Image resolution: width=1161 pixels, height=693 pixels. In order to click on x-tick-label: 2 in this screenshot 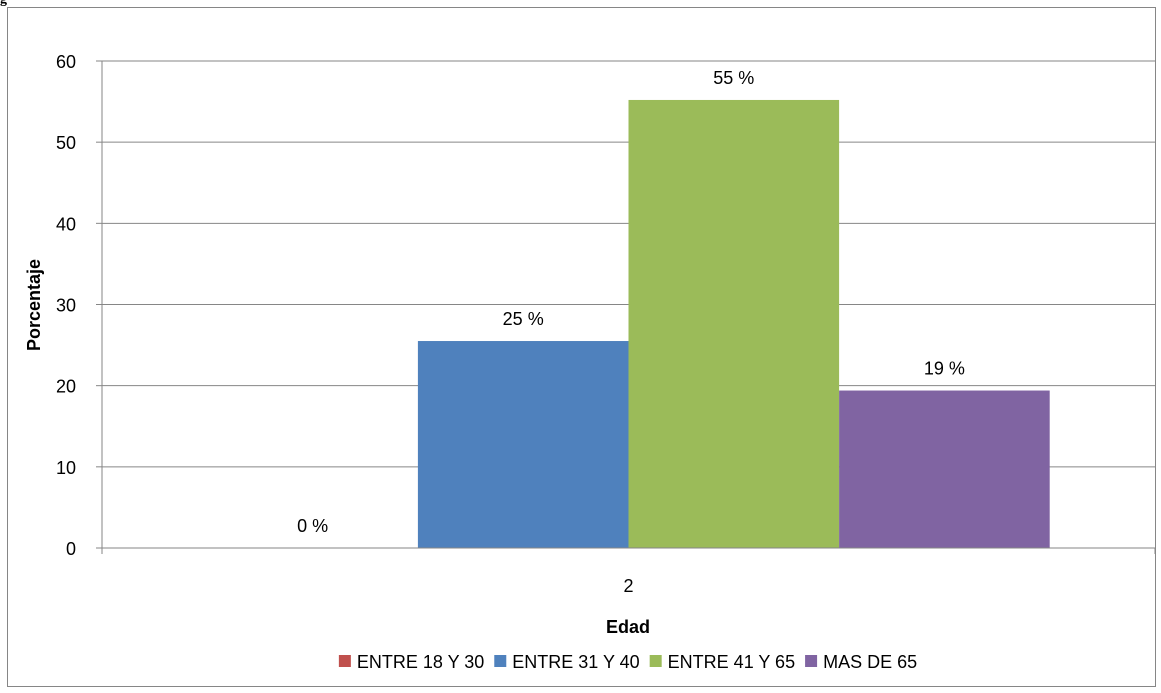, I will do `click(628, 586)`.